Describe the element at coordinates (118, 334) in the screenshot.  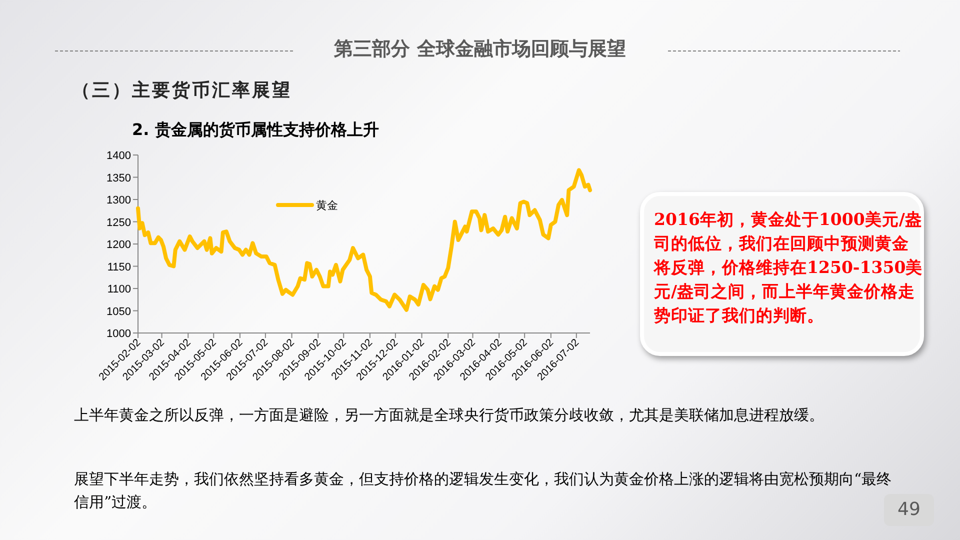
I see `y-tick-label: 1000` at that location.